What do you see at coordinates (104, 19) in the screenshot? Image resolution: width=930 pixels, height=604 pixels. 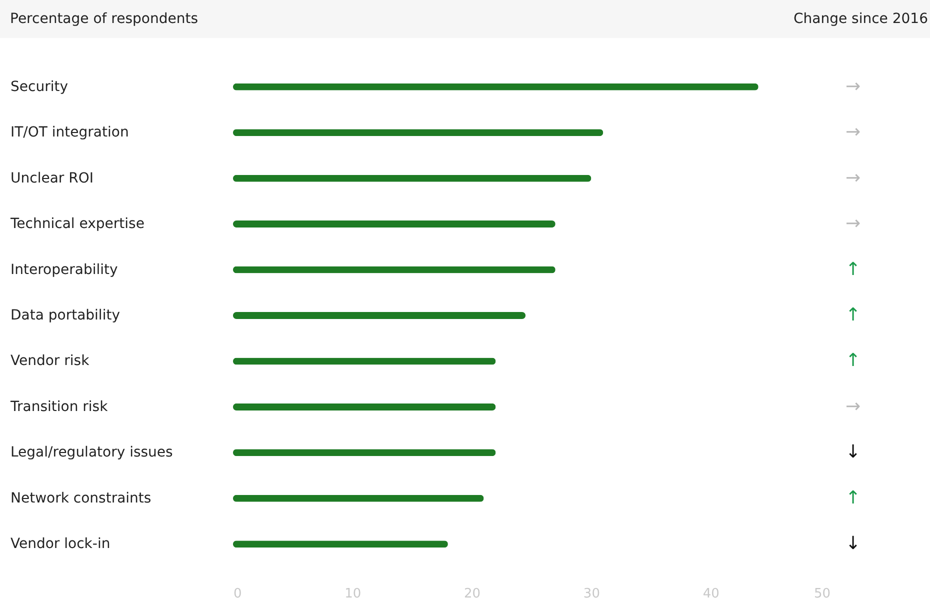 I see `text: Percentage of respondents` at bounding box center [104, 19].